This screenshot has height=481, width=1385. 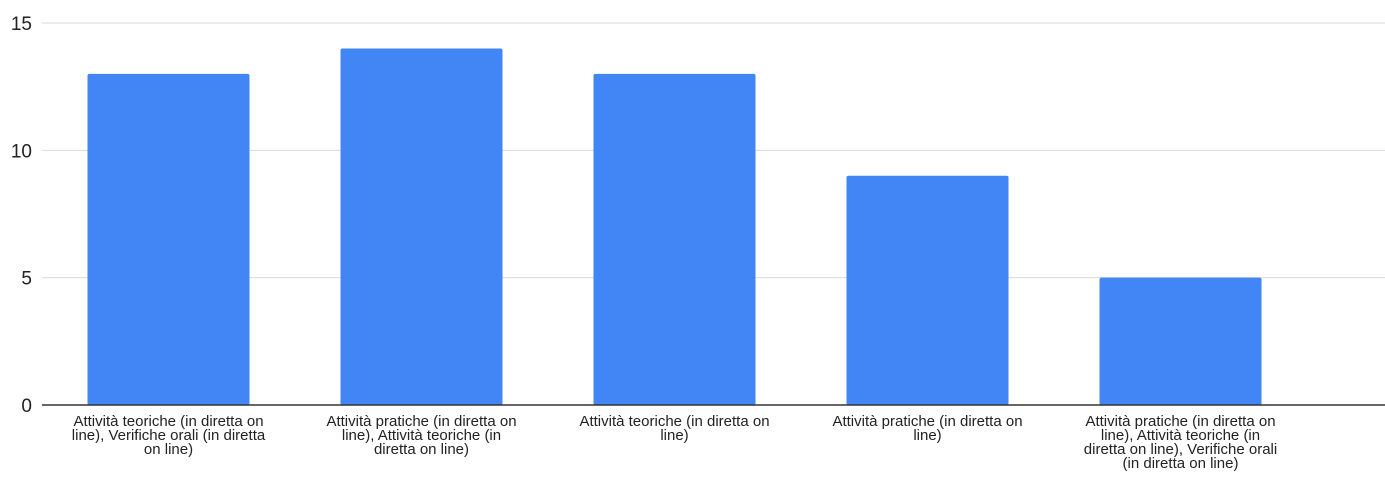 I want to click on y-tick-label: 15, so click(x=21, y=24).